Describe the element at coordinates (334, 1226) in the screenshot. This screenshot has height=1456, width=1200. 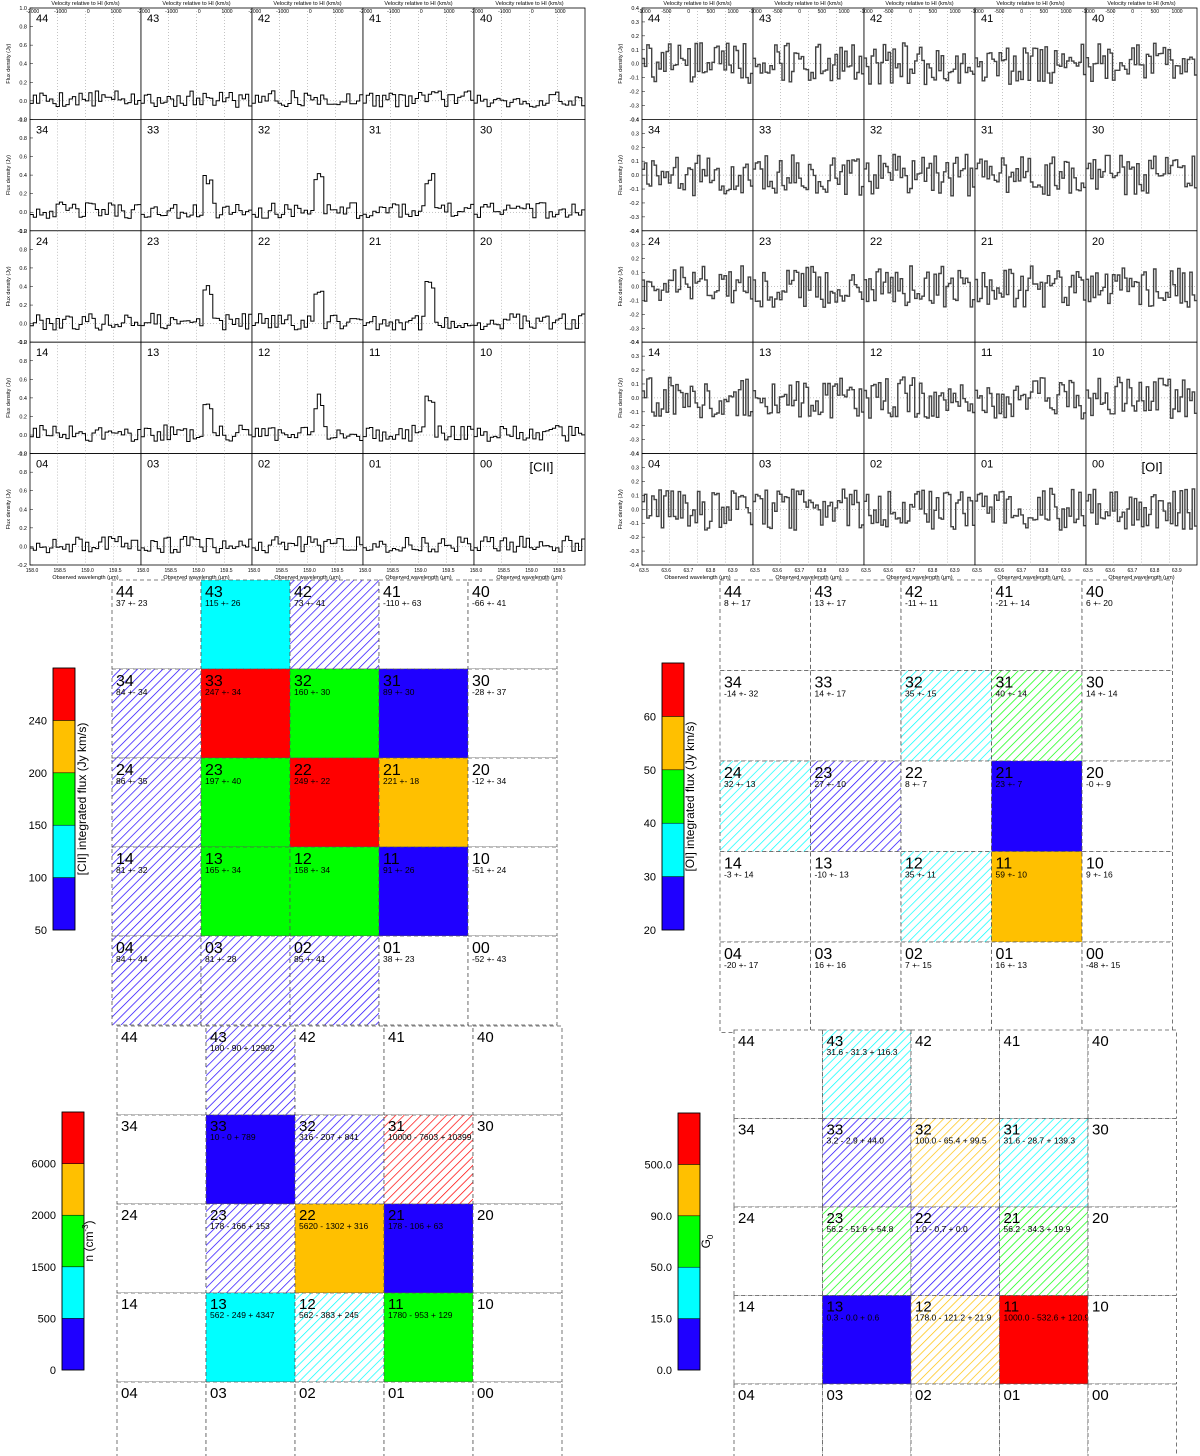
I see `map-cell-value: 5620 - 1302 + 316` at that location.